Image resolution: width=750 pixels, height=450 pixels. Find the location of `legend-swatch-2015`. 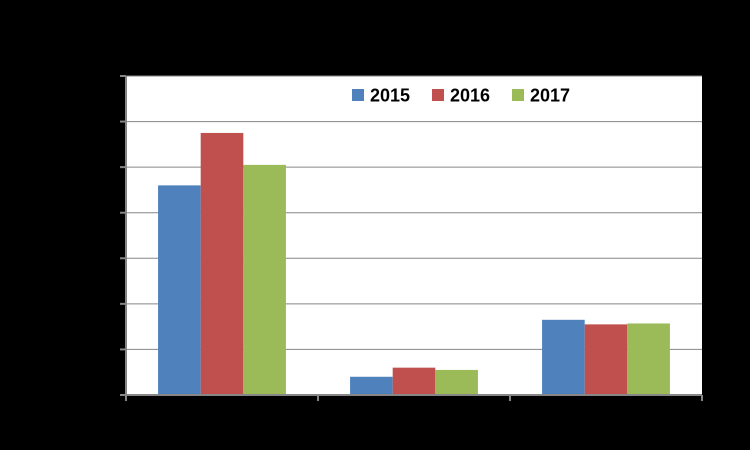

legend-swatch-2015 is located at coordinates (358, 95).